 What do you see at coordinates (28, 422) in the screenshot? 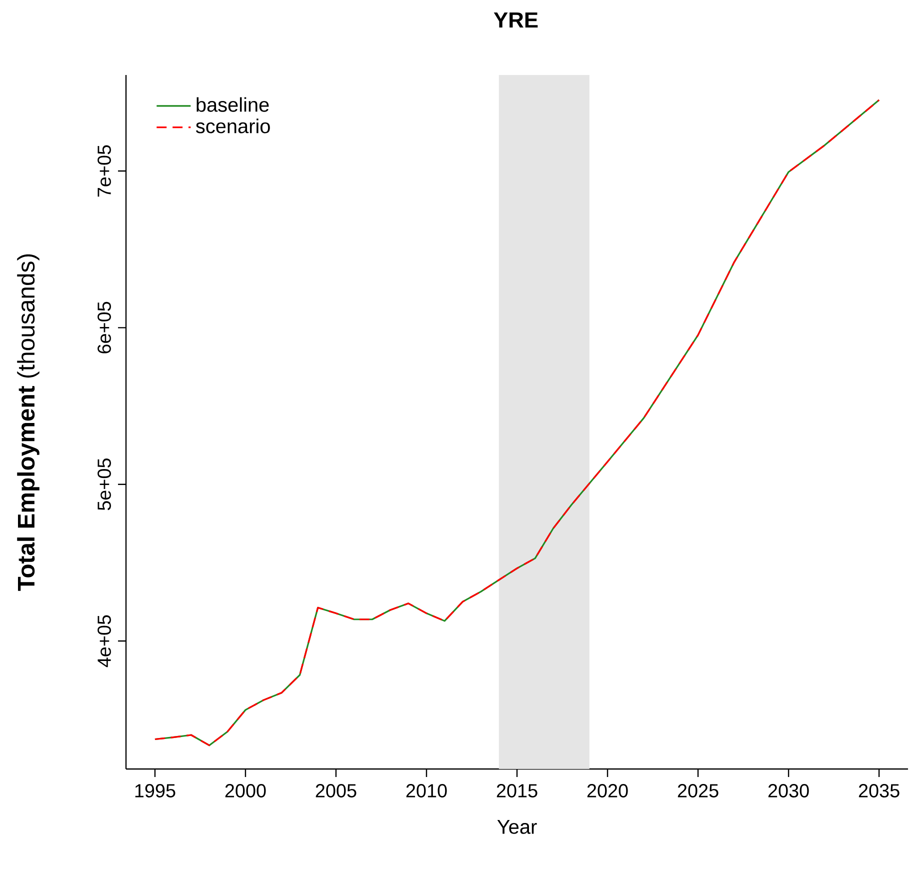
I see `y-axis-title: Total Employment (thousands)` at bounding box center [28, 422].